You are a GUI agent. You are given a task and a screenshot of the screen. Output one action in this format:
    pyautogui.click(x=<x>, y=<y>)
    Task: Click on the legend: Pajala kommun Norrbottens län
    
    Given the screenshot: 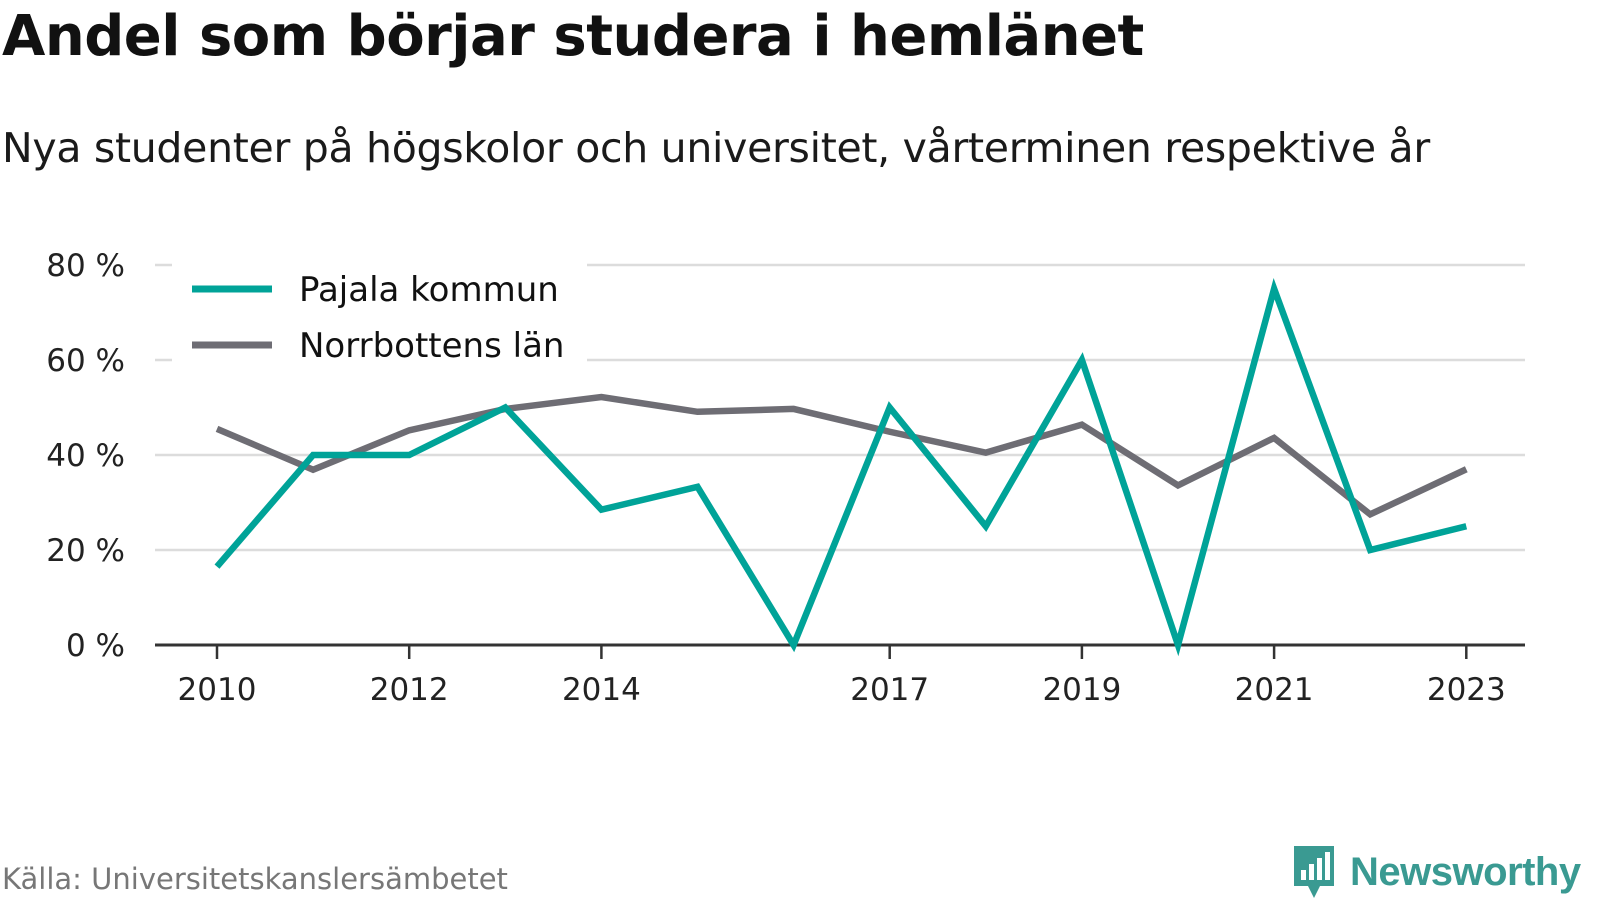 What is the action you would take?
    pyautogui.click(x=379, y=317)
    